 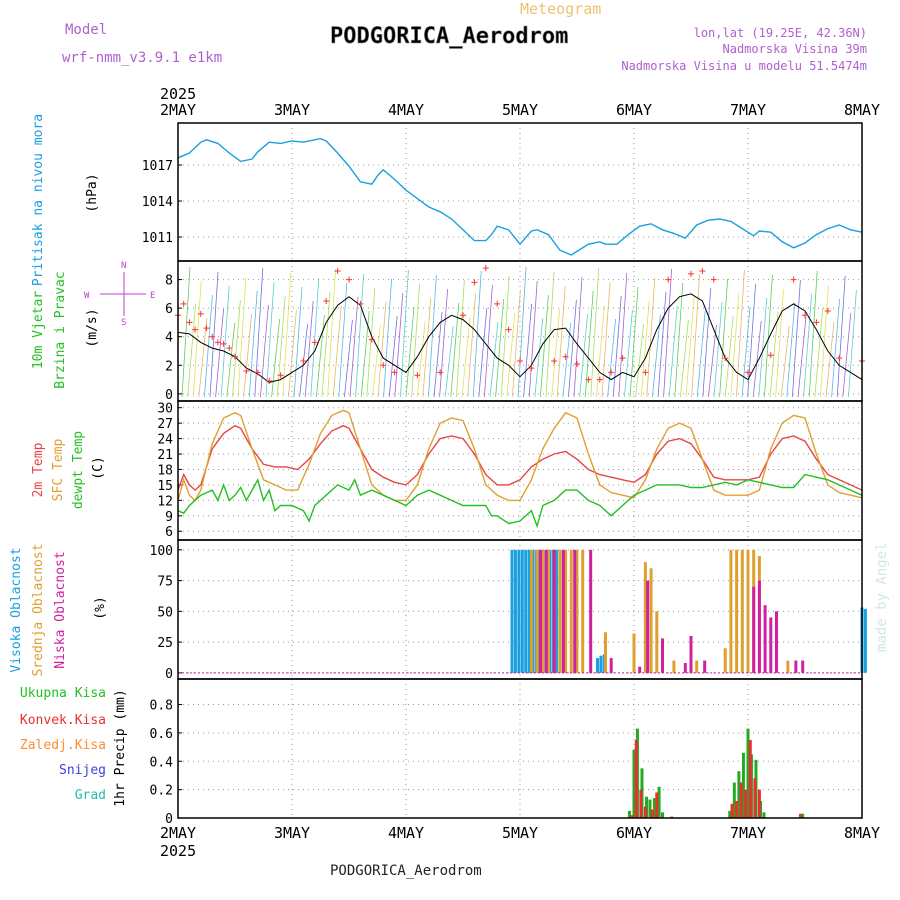 I want to click on model-name: wrf-nmm_v3.9.1 e1km, so click(x=142, y=58).